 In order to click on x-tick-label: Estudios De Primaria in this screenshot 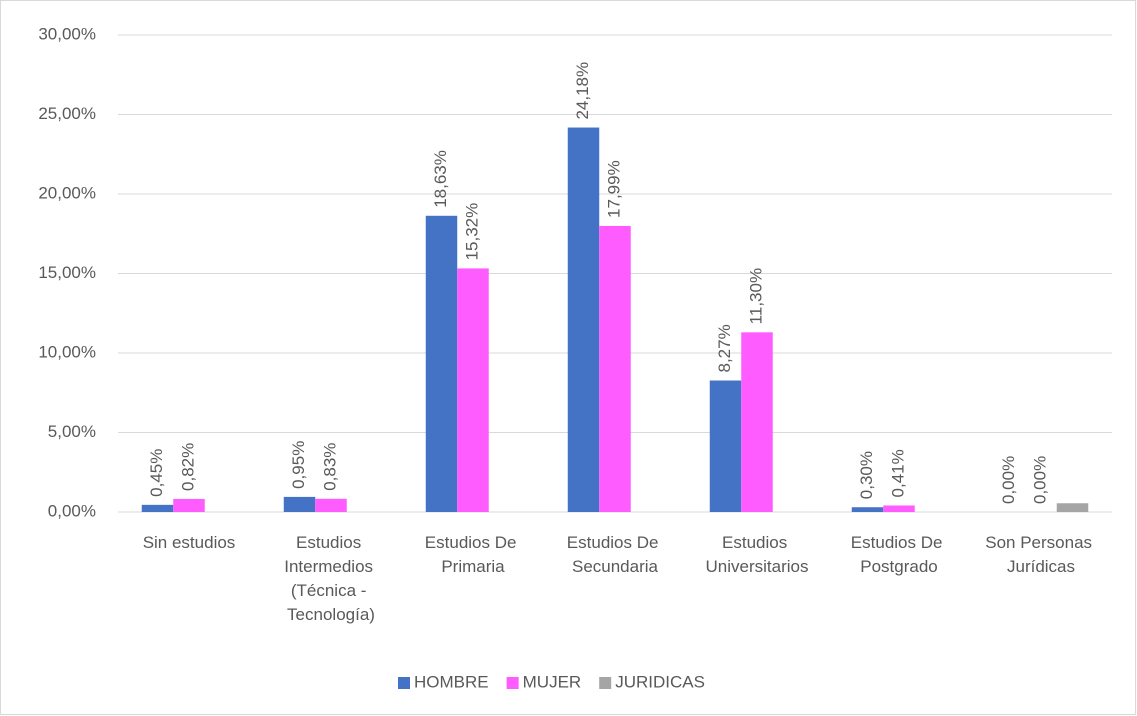, I will do `click(473, 554)`.